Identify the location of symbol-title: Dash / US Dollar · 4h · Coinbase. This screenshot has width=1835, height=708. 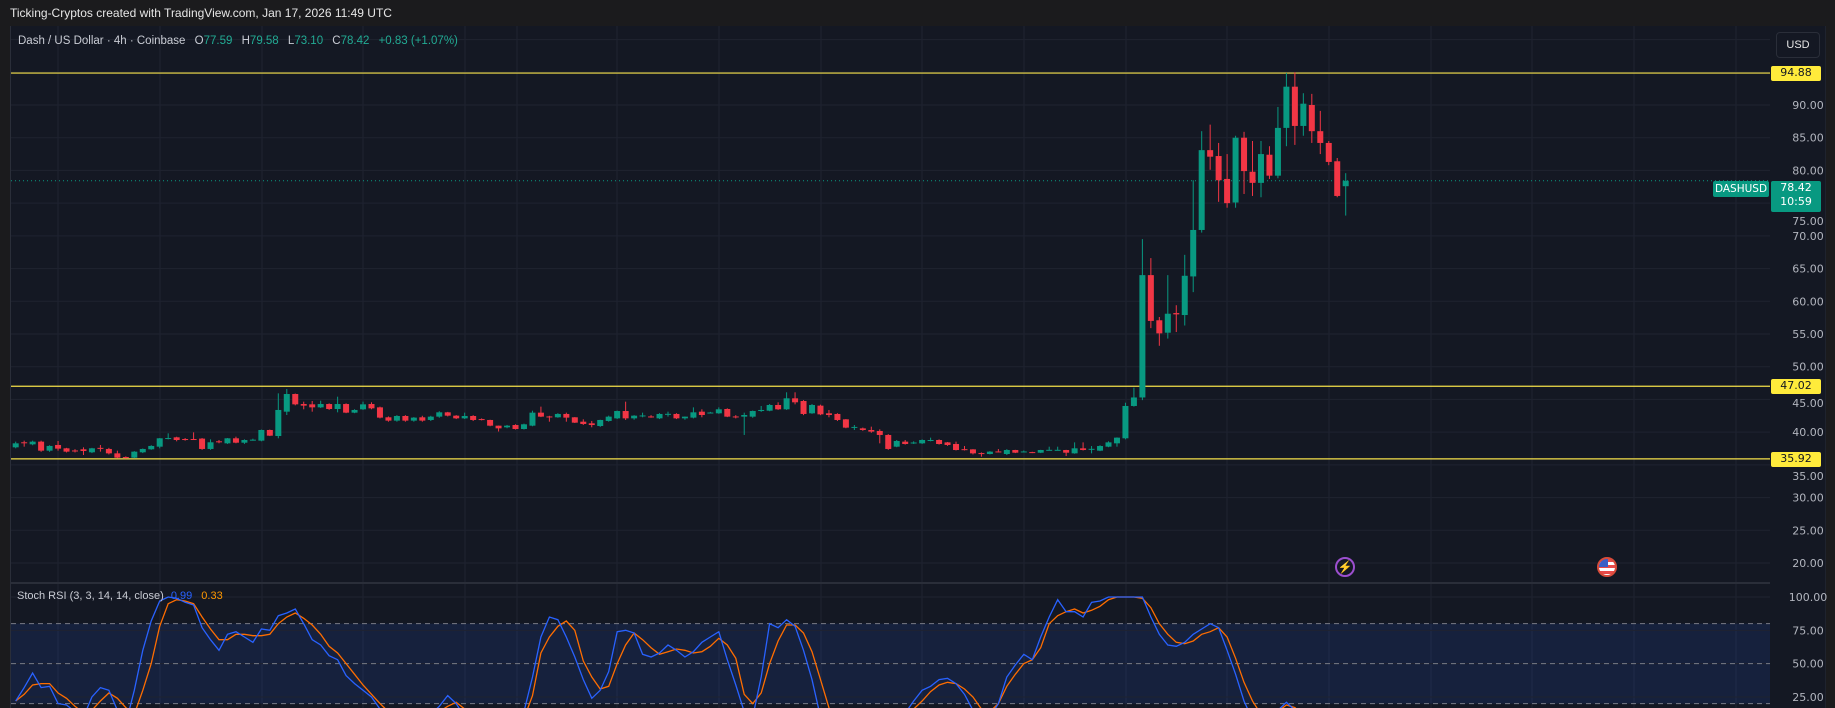
(102, 41).